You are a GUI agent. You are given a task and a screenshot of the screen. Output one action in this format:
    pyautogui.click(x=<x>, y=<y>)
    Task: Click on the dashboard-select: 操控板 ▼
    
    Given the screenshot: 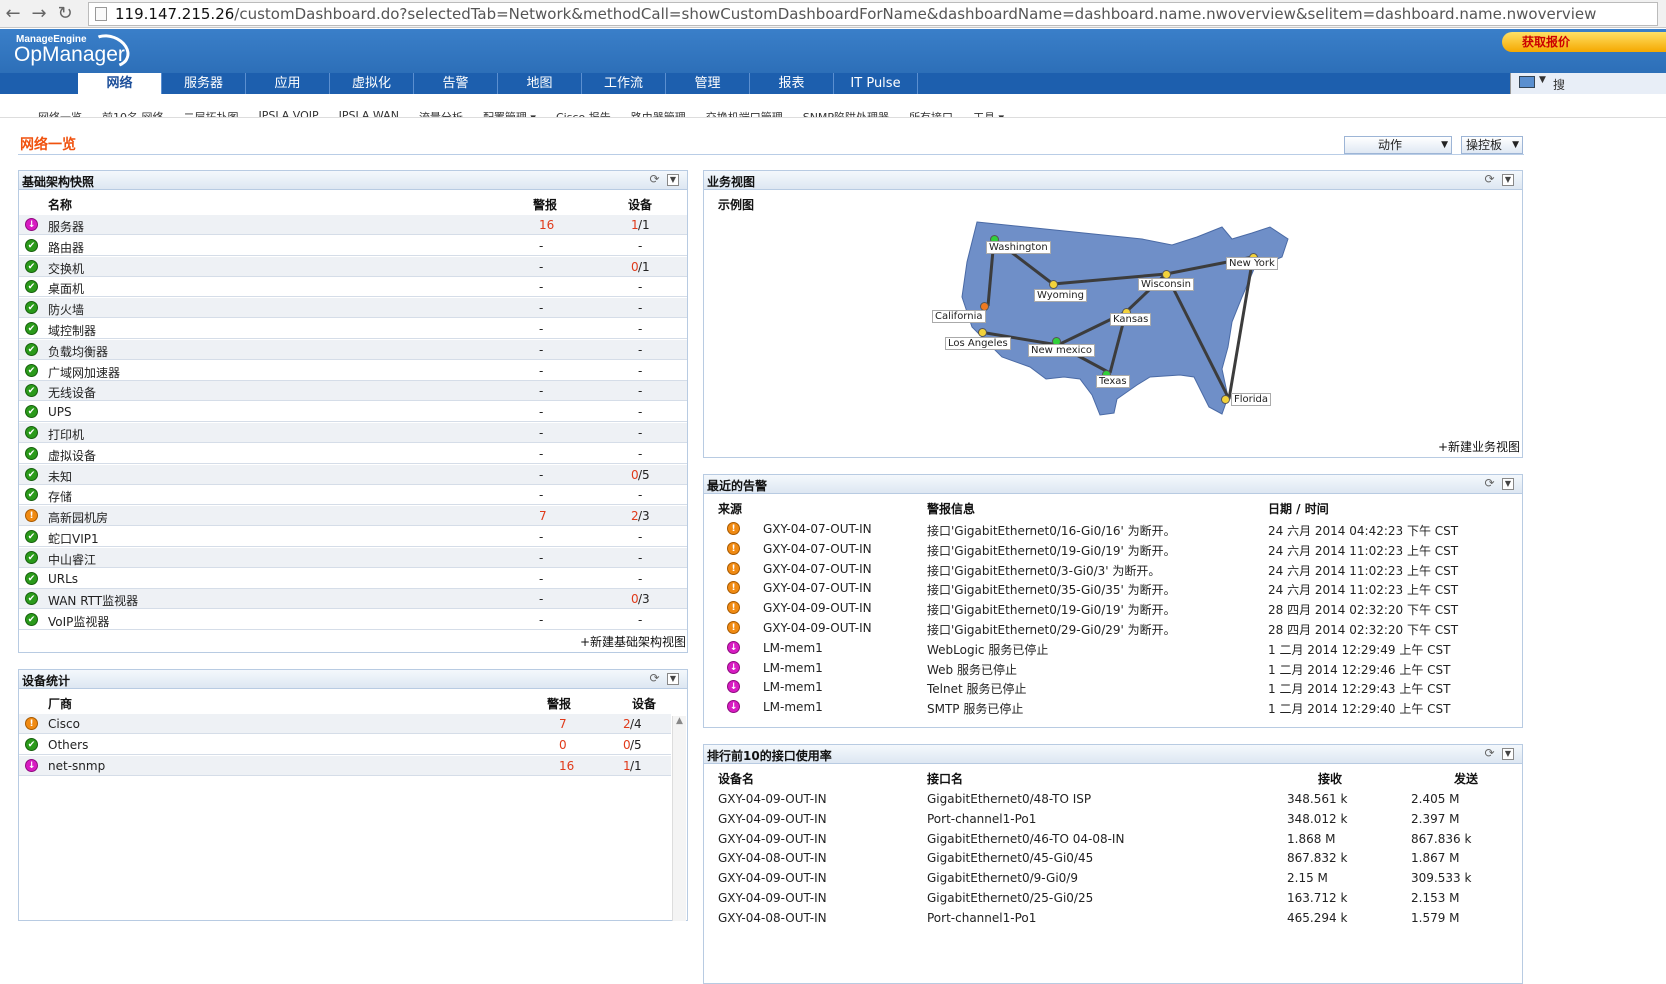 What is the action you would take?
    pyautogui.click(x=1492, y=145)
    